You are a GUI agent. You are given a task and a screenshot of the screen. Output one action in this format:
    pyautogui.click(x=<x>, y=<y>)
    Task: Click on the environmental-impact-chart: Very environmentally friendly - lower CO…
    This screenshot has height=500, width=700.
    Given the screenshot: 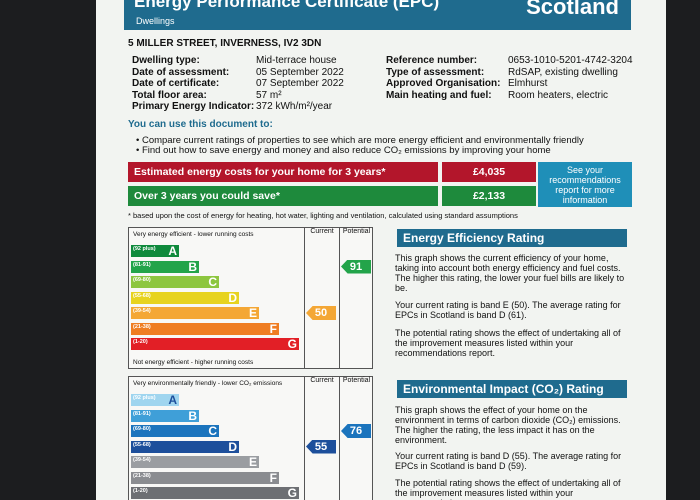 What is the action you would take?
    pyautogui.click(x=250, y=438)
    